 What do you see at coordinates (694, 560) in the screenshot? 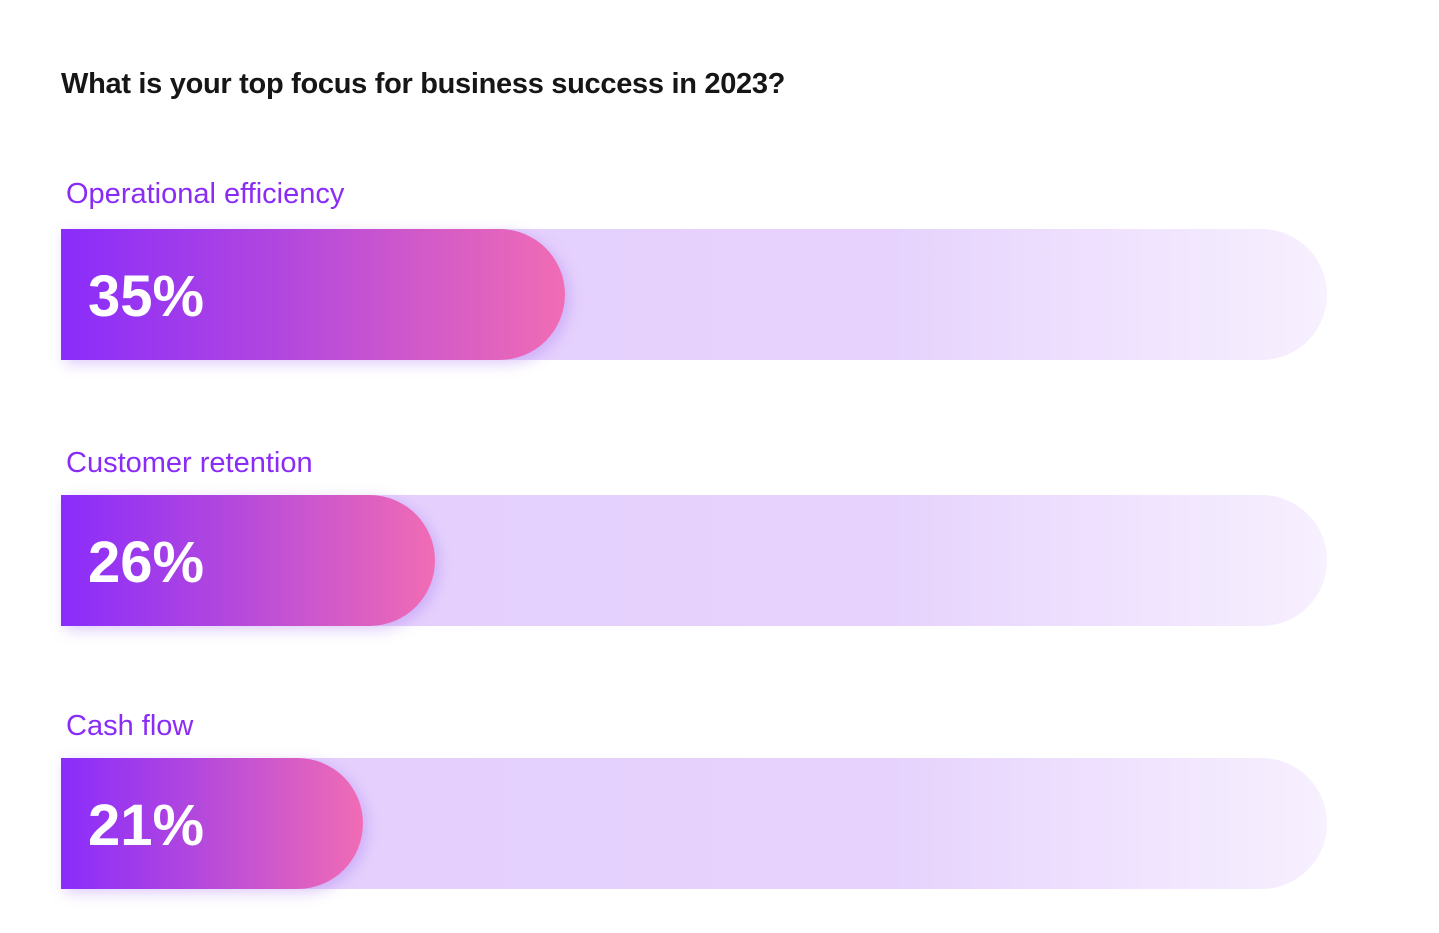
I see `bar-track: 26%` at bounding box center [694, 560].